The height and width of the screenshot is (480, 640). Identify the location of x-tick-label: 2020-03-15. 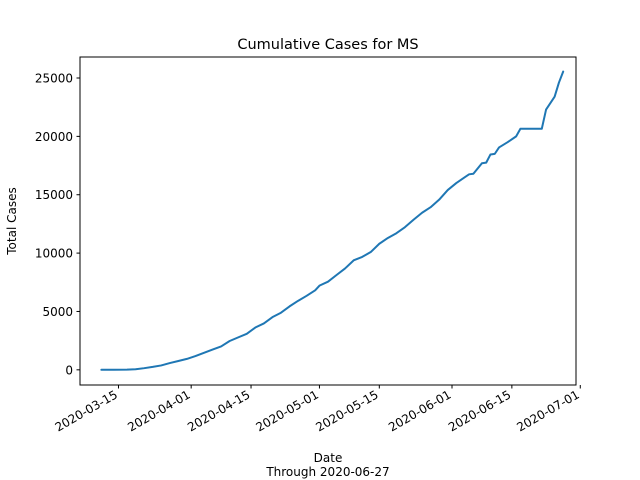
(86, 410).